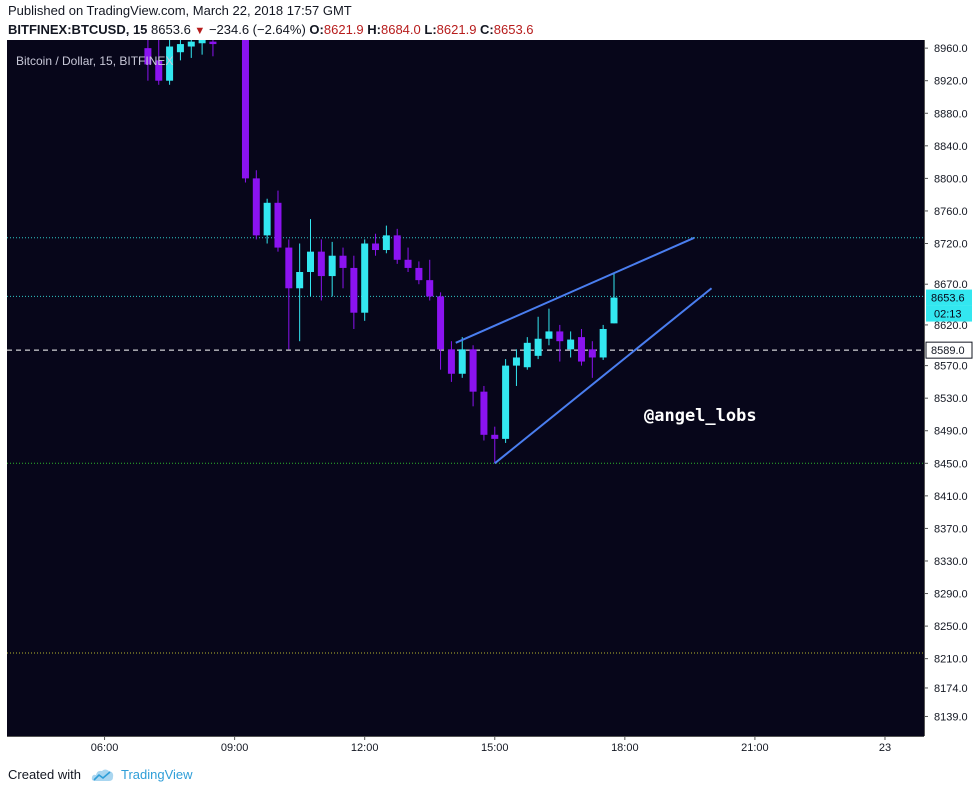  Describe the element at coordinates (951, 49) in the screenshot. I see `y-tick-label: 8960.0` at that location.